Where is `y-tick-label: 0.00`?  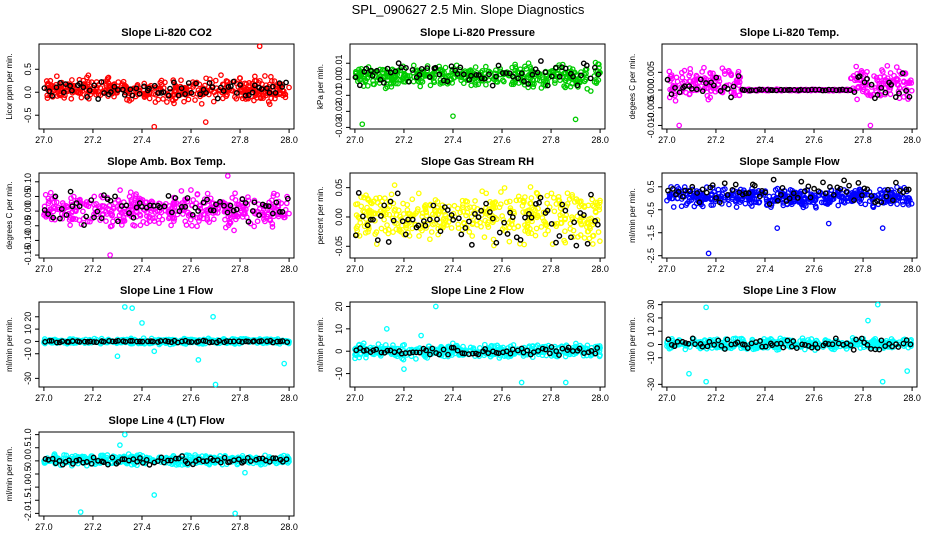 y-tick-label: 0.00 is located at coordinates (339, 80).